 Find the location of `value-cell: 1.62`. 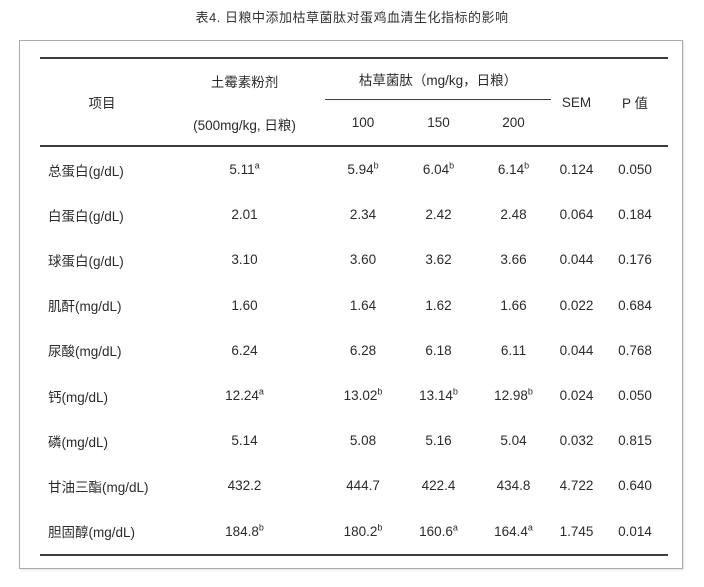

value-cell: 1.62 is located at coordinates (438, 305).